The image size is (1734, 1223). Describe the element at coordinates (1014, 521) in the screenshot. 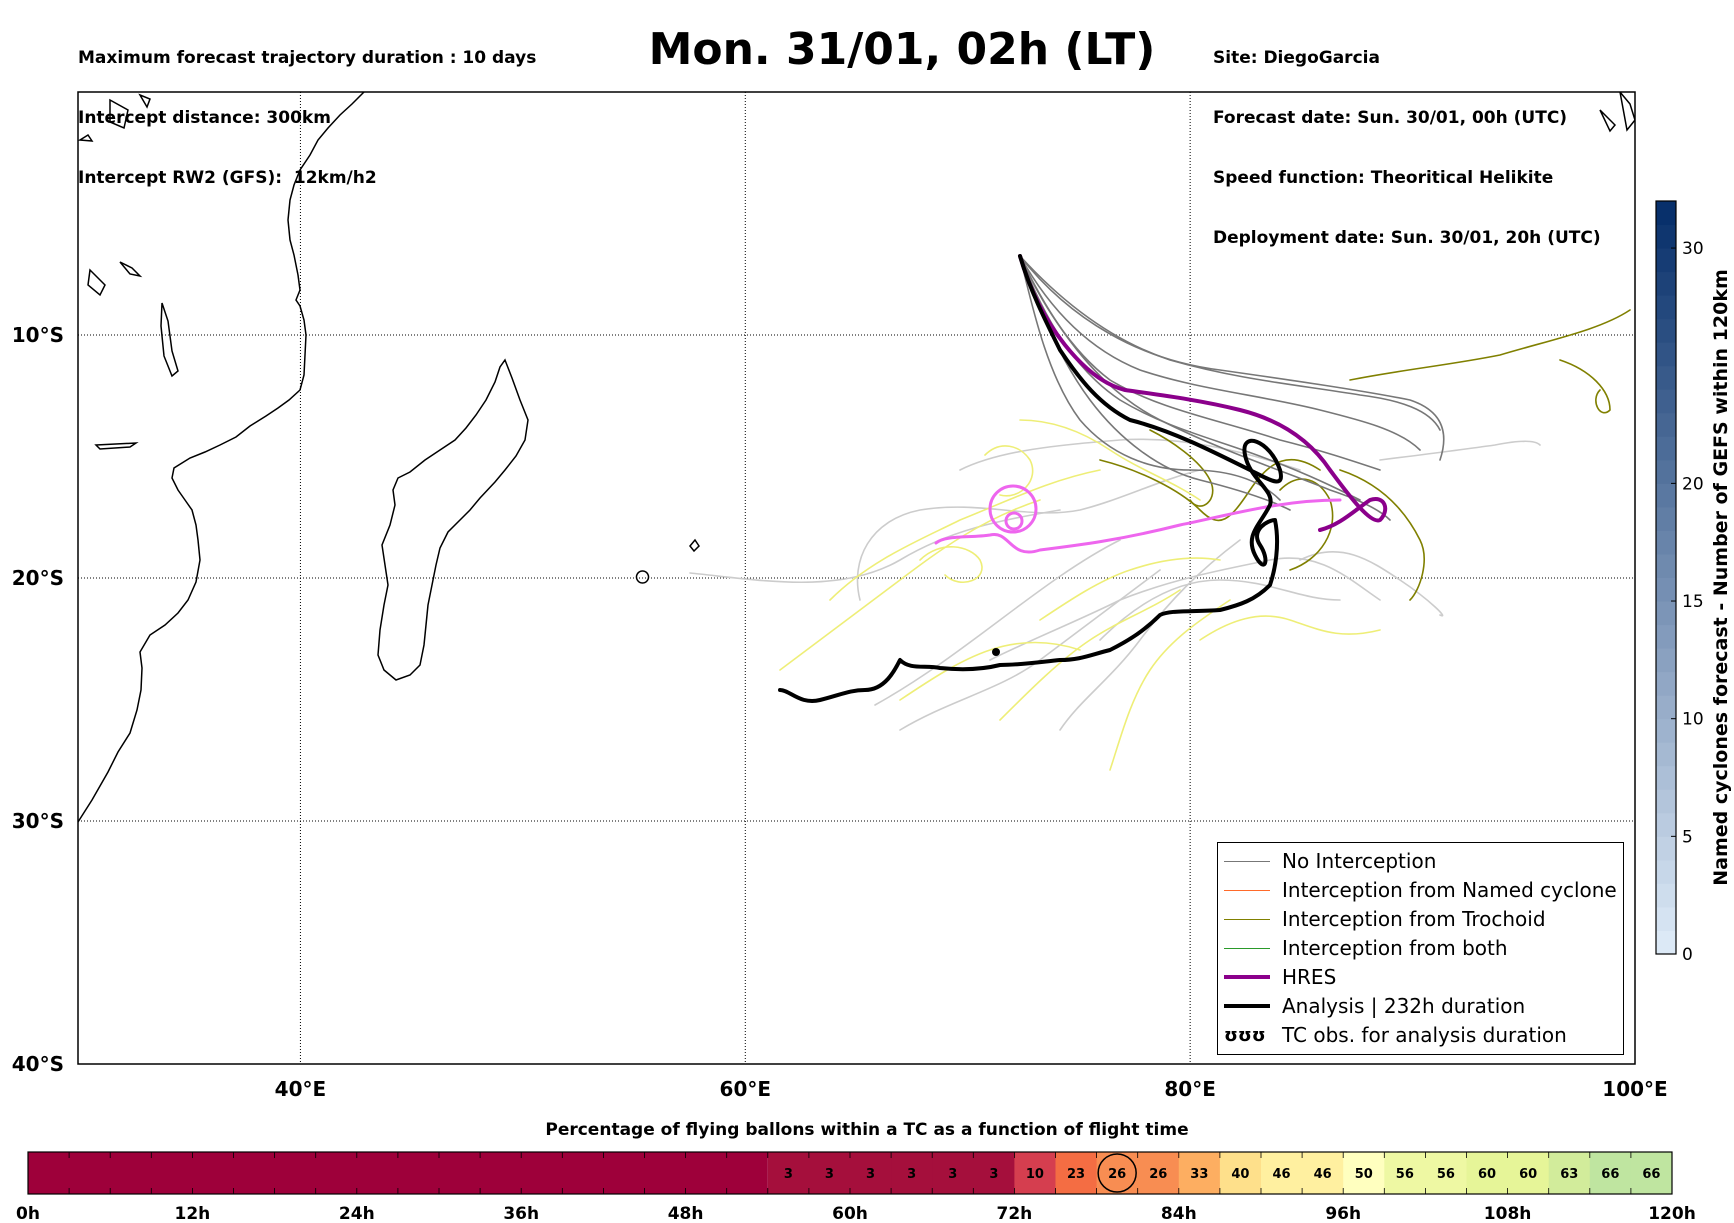

I see `tc-obs-loop-small` at that location.